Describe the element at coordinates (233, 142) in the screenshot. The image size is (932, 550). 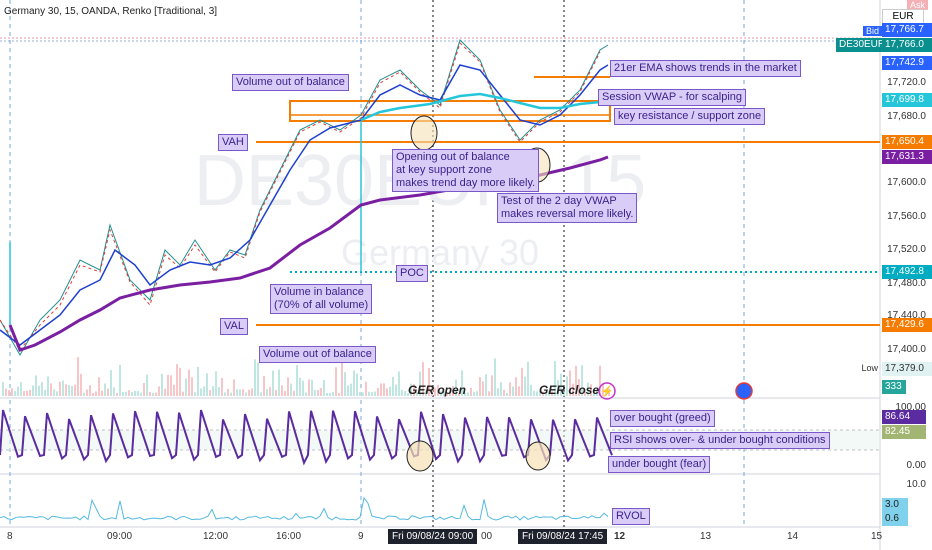
I see `annotation-vah: VAH` at that location.